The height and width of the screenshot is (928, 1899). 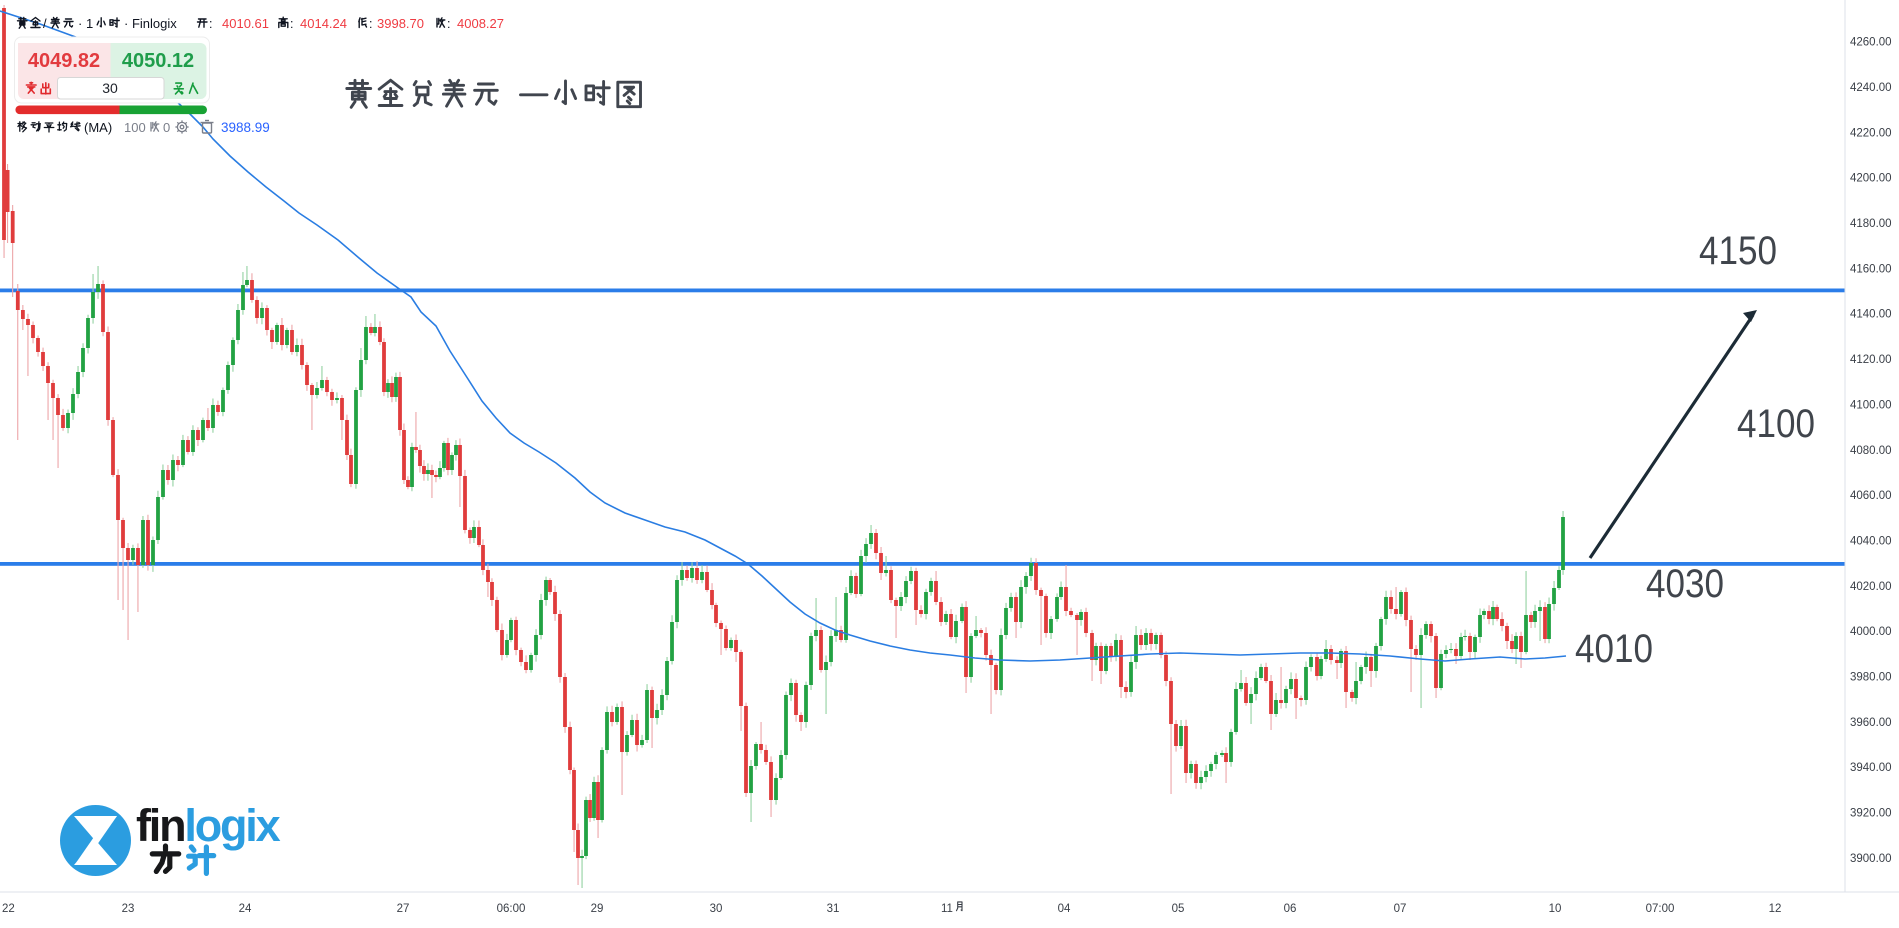 I want to click on svg-text: 31, so click(x=833, y=909).